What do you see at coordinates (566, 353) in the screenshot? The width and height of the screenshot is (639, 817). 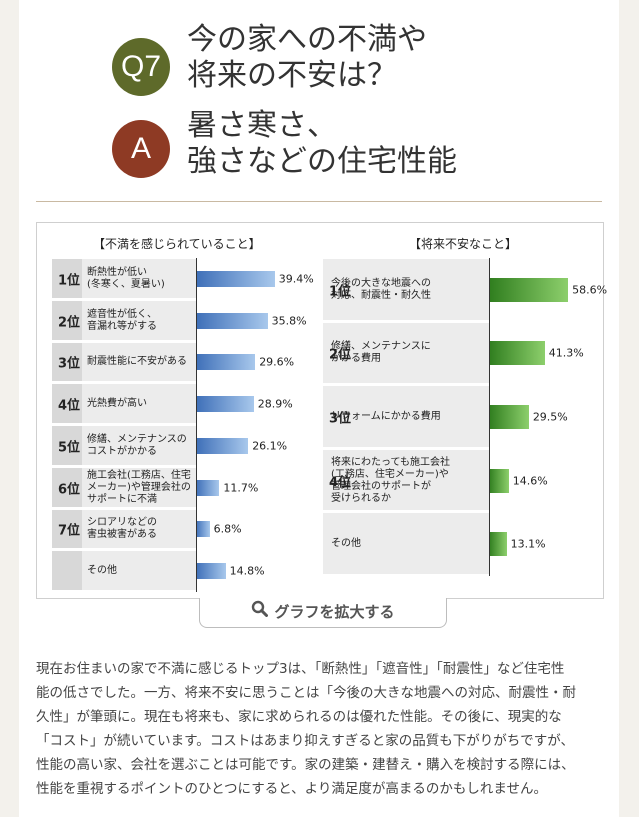 I see `value-label: 41.3%` at bounding box center [566, 353].